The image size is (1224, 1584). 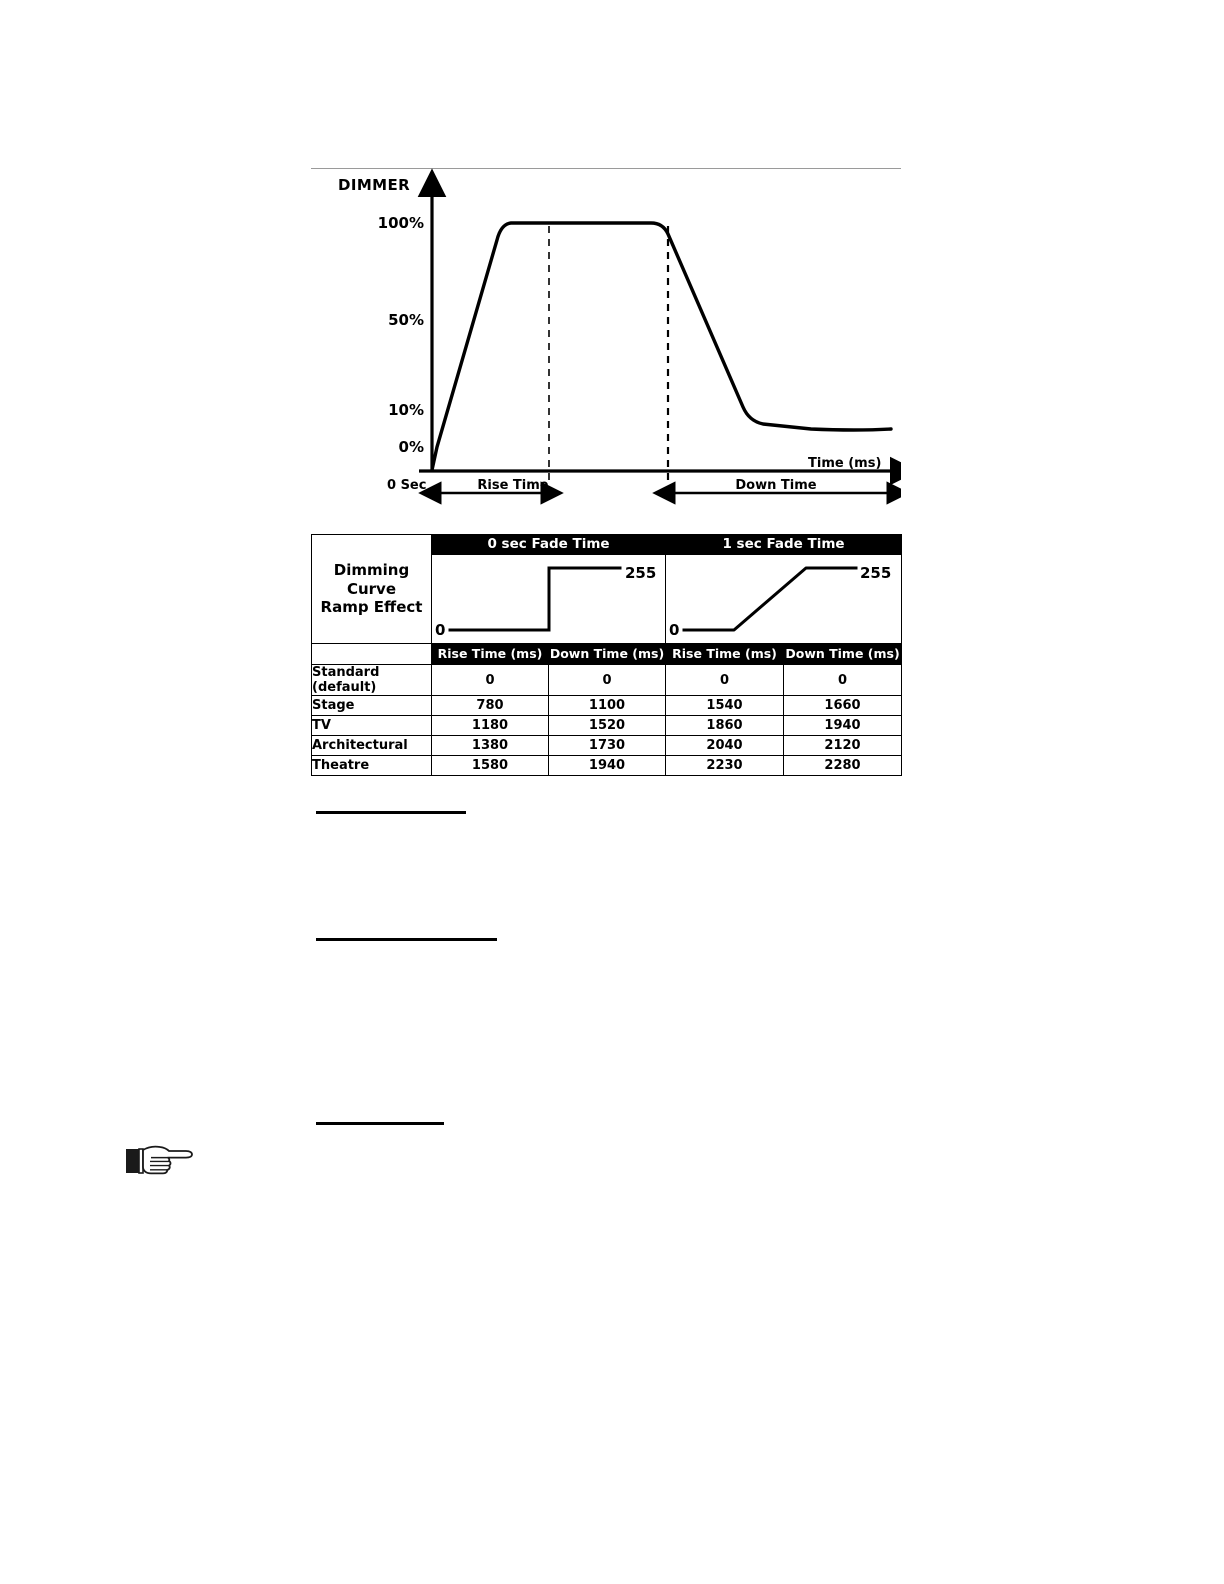 What do you see at coordinates (490, 680) in the screenshot?
I see `cell-standard-rise-0sec: 0` at bounding box center [490, 680].